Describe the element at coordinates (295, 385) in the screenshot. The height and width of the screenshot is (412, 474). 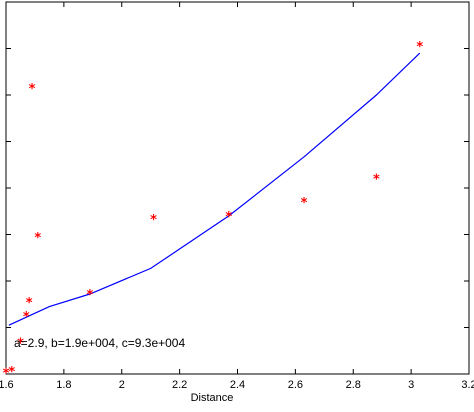
I see `x-tick-label: 2.6` at that location.